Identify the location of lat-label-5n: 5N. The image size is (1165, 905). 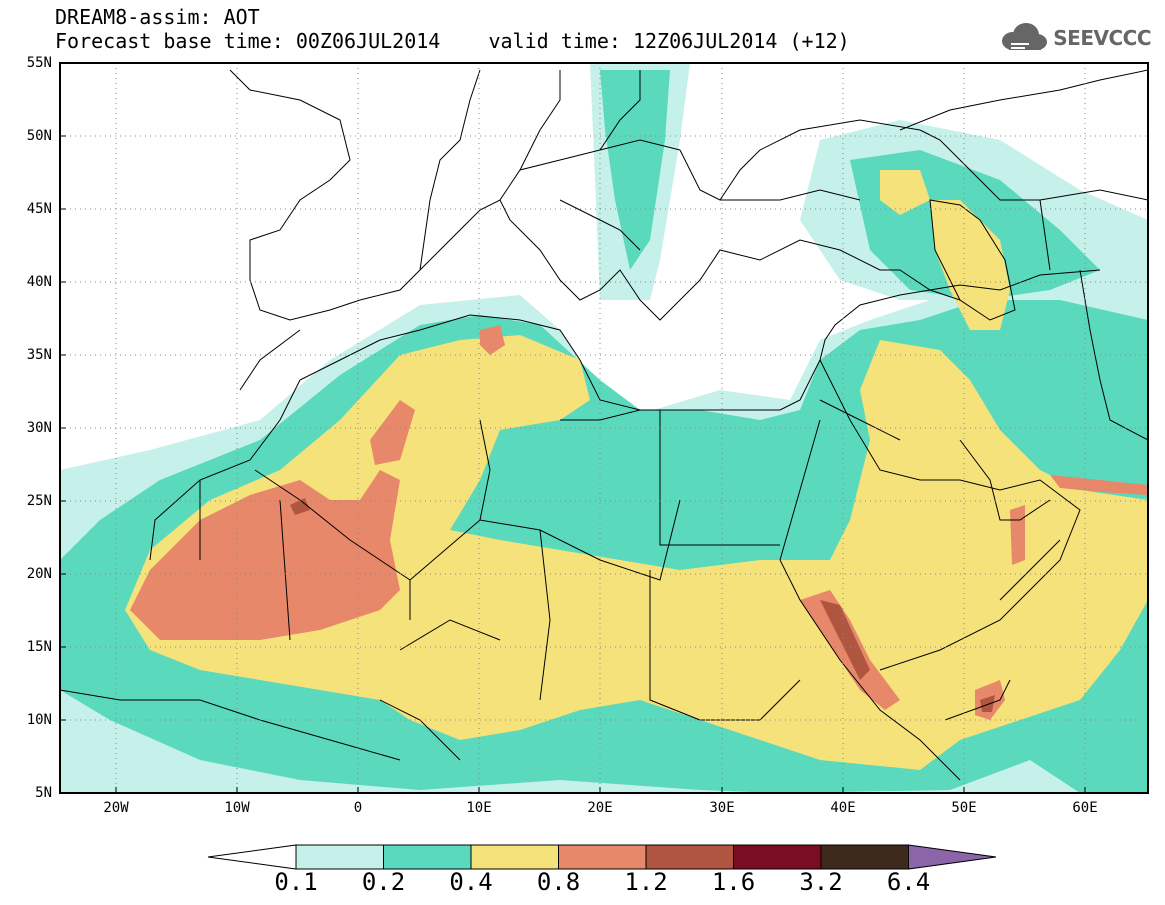
(43, 793).